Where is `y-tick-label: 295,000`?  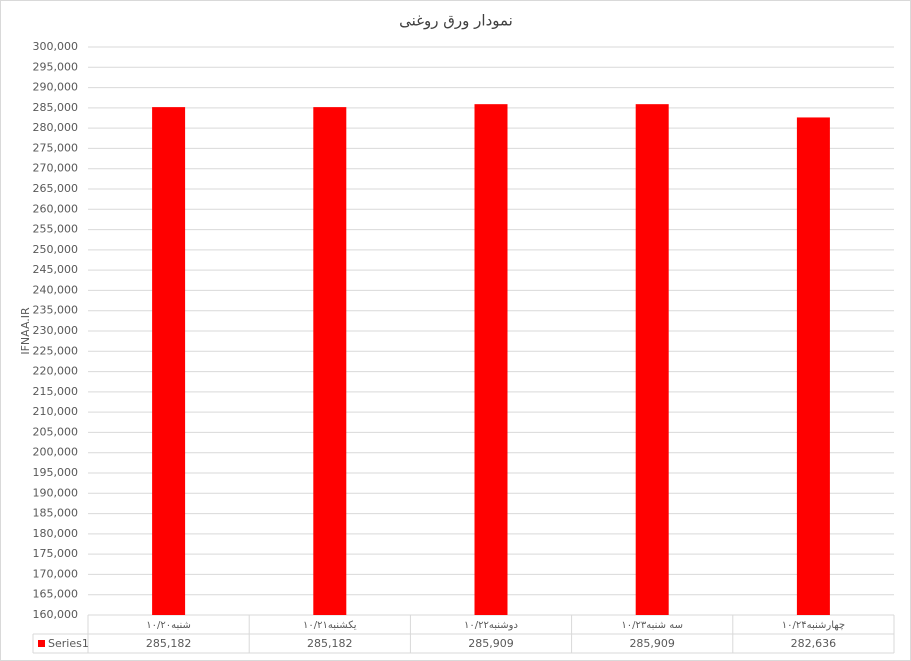
y-tick-label: 295,000 is located at coordinates (56, 66).